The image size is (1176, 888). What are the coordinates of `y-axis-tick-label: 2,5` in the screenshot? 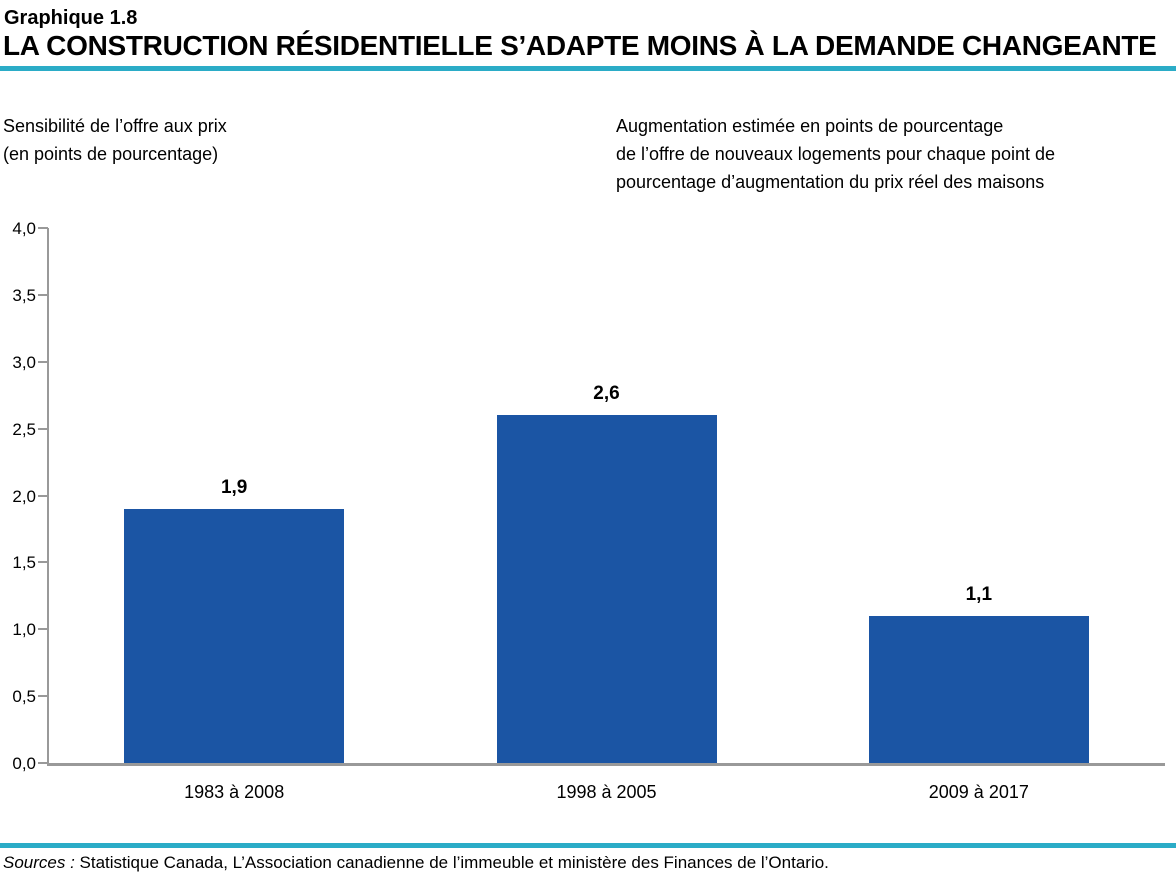 It's located at (24, 429).